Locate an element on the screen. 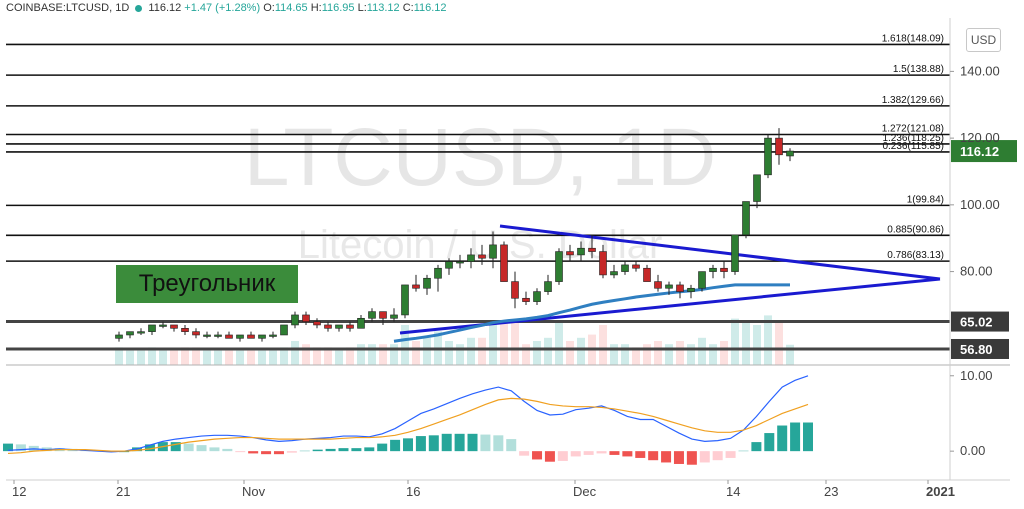  currency-button: USD is located at coordinates (983, 40).